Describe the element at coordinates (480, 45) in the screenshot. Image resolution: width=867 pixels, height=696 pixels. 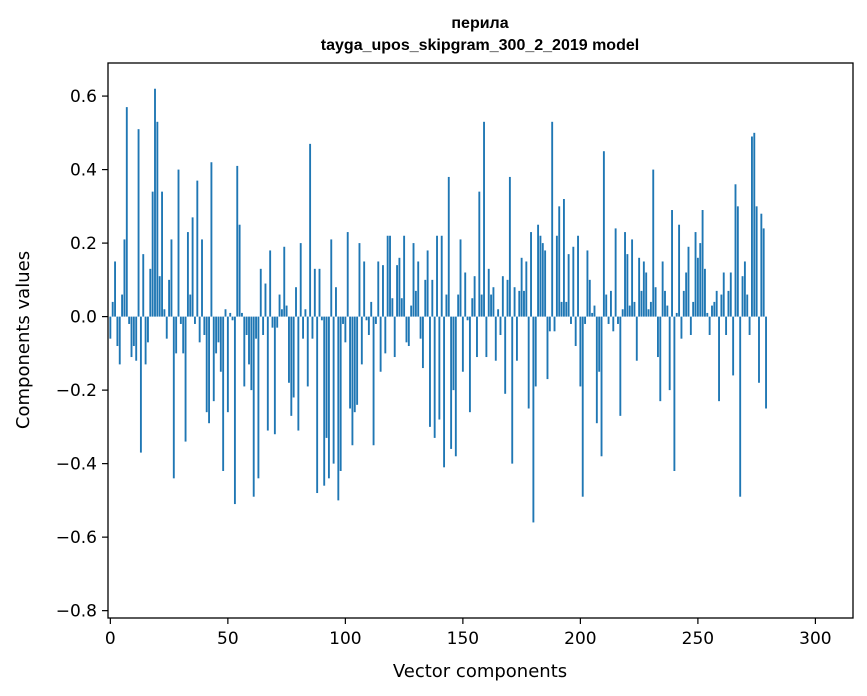
I see `chart-title-line-2: tayga_upos_skipgram_300_2_2019 model` at that location.